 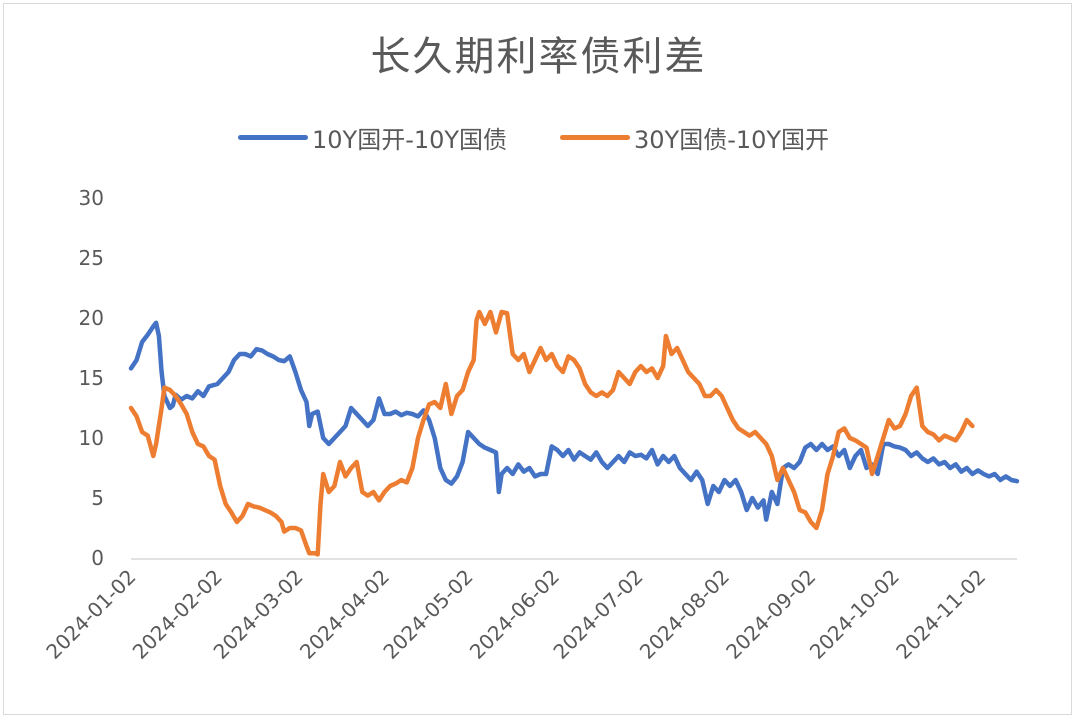 What do you see at coordinates (732, 140) in the screenshot?
I see `legend-label-series-2: 30Y国债-10Y国开` at bounding box center [732, 140].